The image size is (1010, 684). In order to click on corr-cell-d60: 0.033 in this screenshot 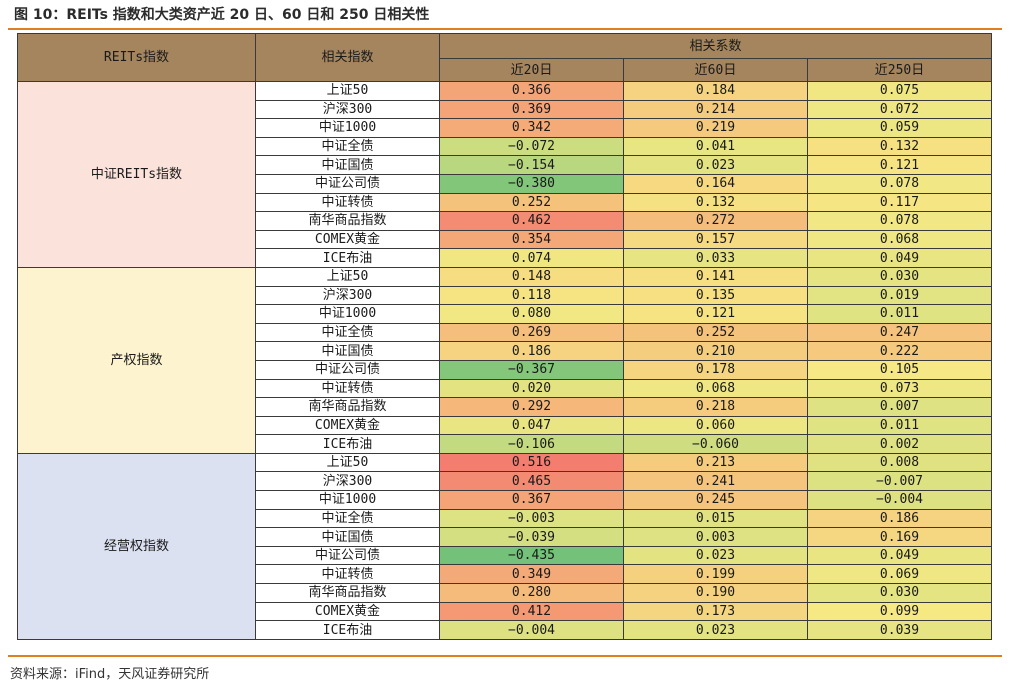, I will do `click(715, 258)`.